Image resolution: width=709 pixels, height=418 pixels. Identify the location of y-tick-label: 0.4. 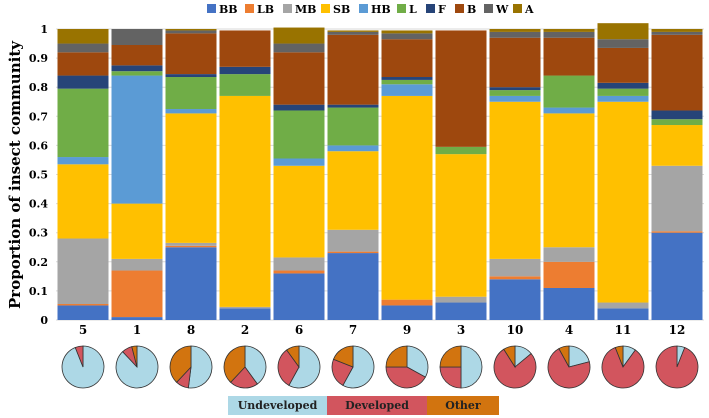
(38, 204).